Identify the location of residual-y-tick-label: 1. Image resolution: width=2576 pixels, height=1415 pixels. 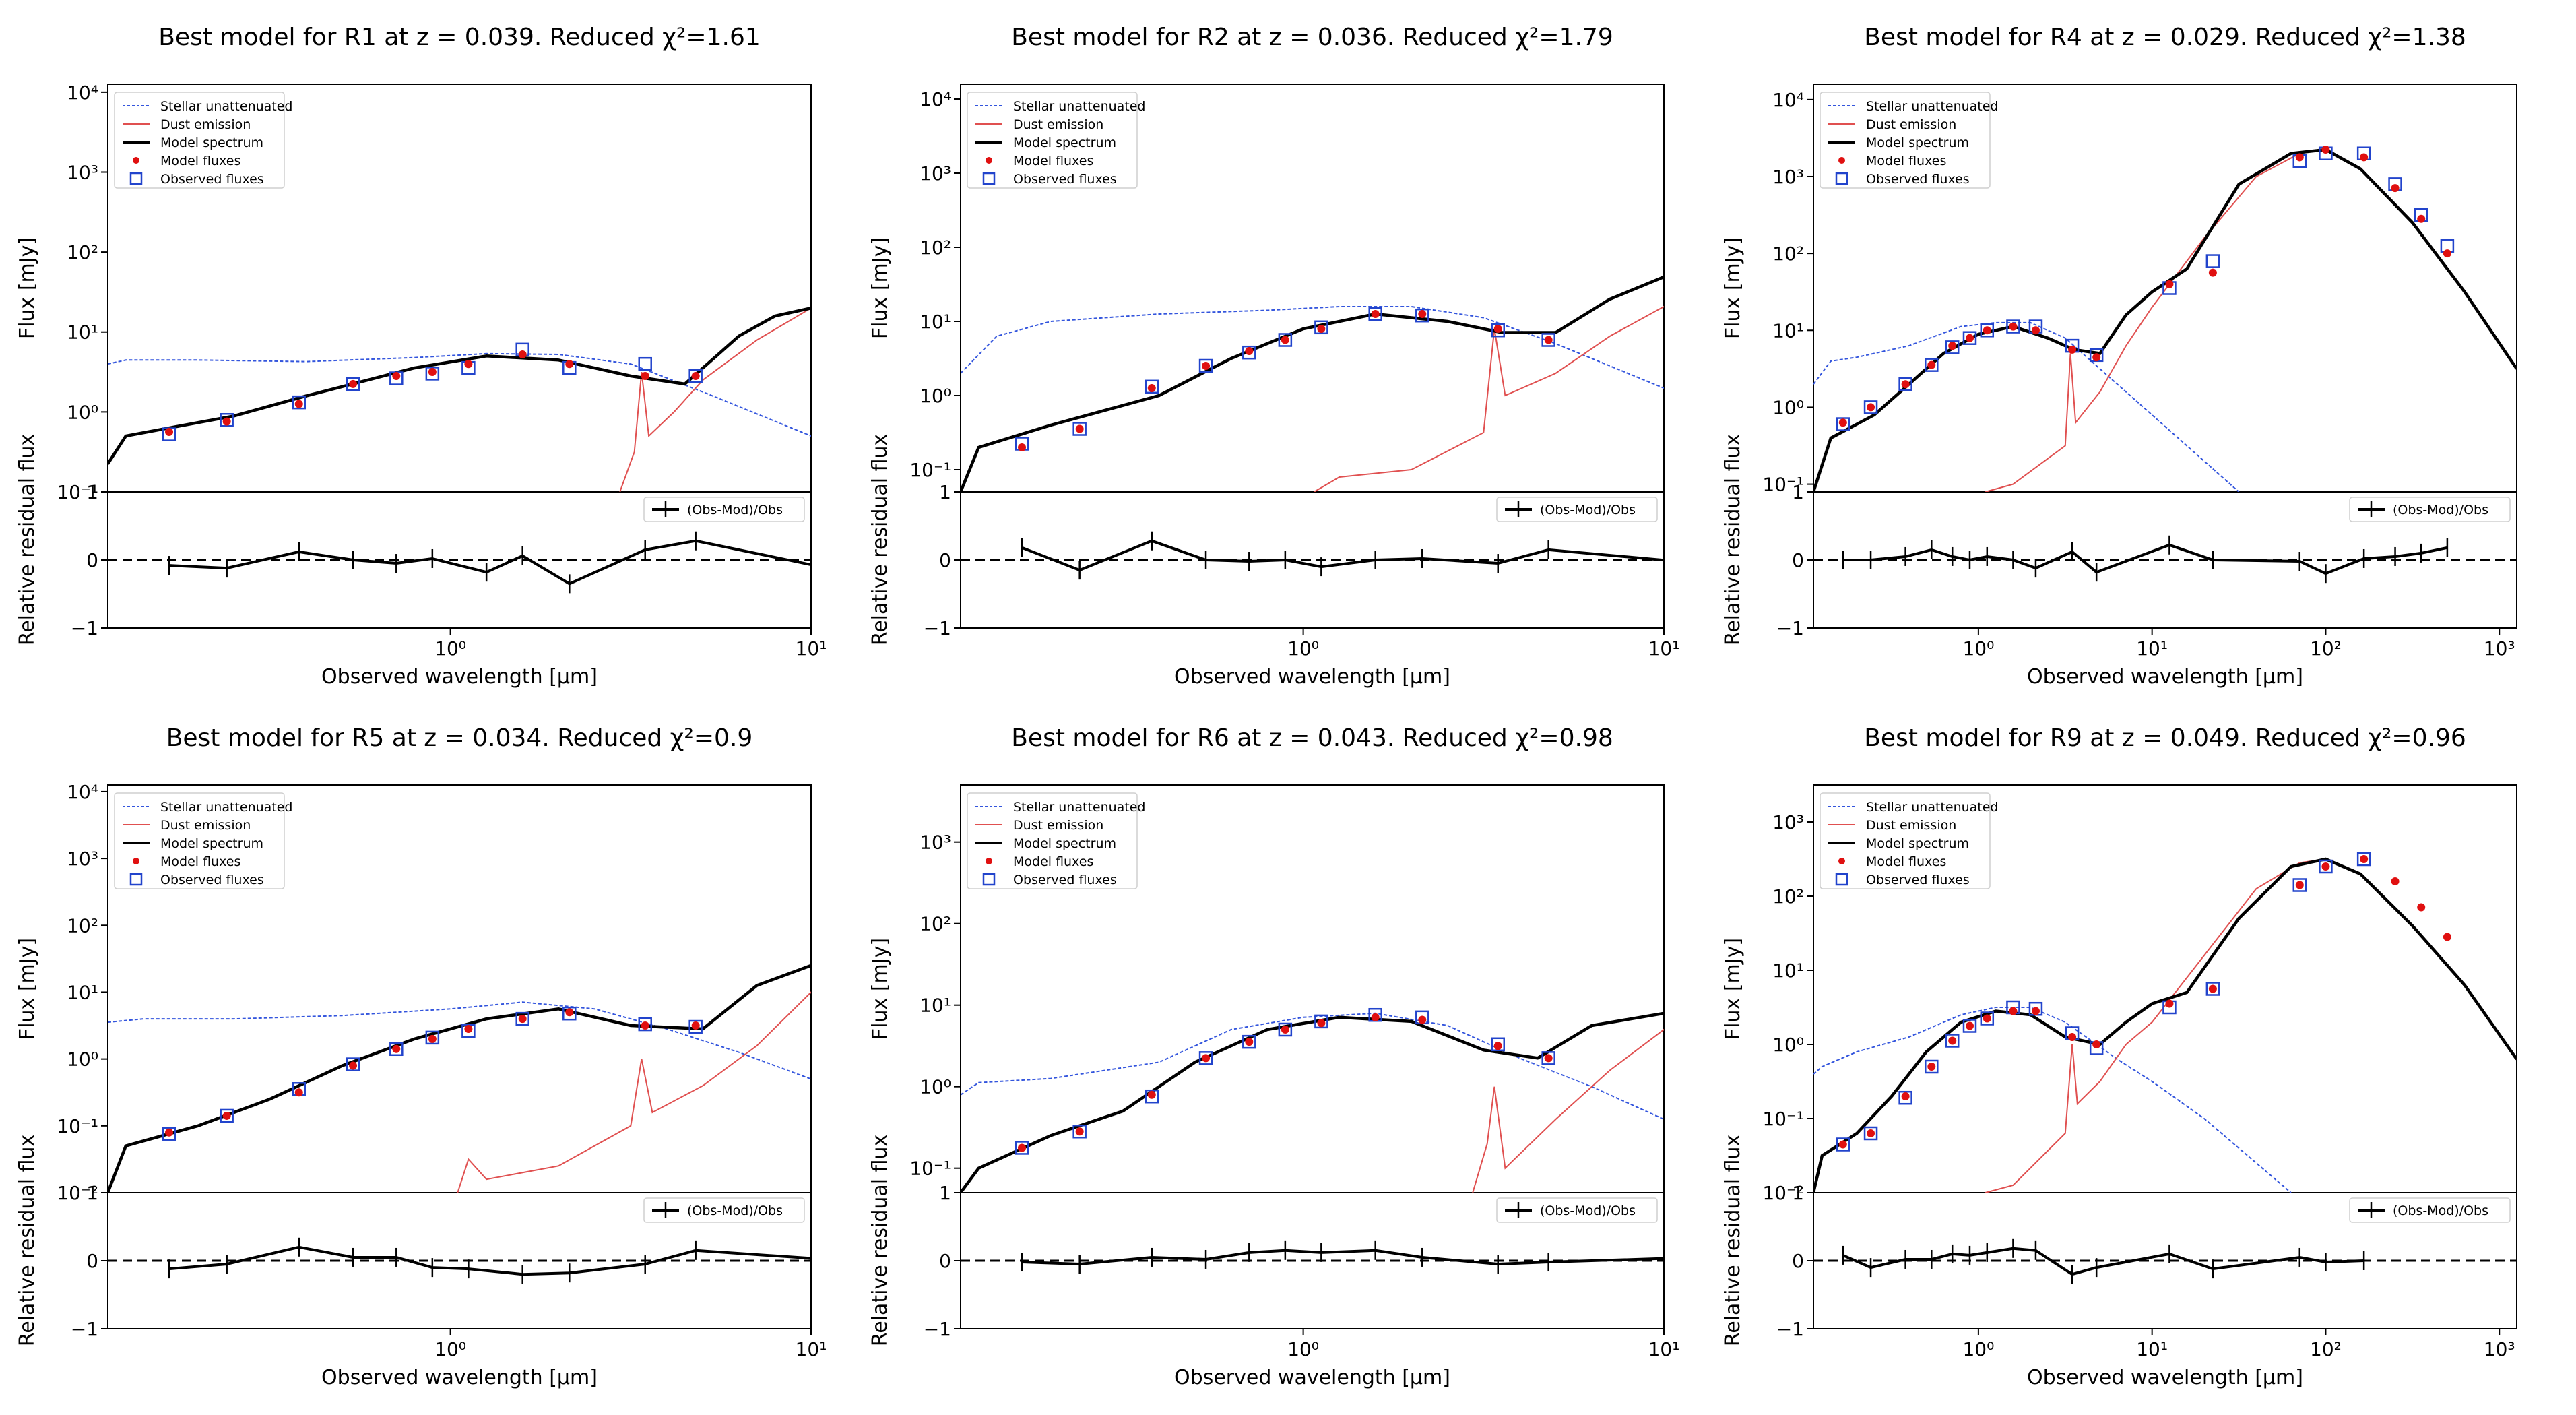
(92, 1193).